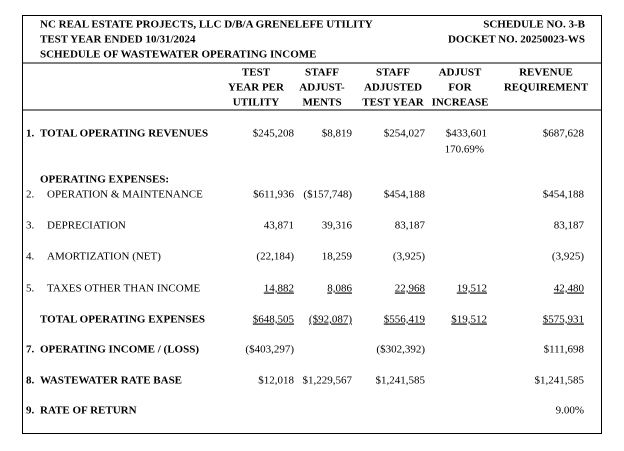 The width and height of the screenshot is (624, 451). What do you see at coordinates (472, 289) in the screenshot?
I see `cell-value: 19,512` at bounding box center [472, 289].